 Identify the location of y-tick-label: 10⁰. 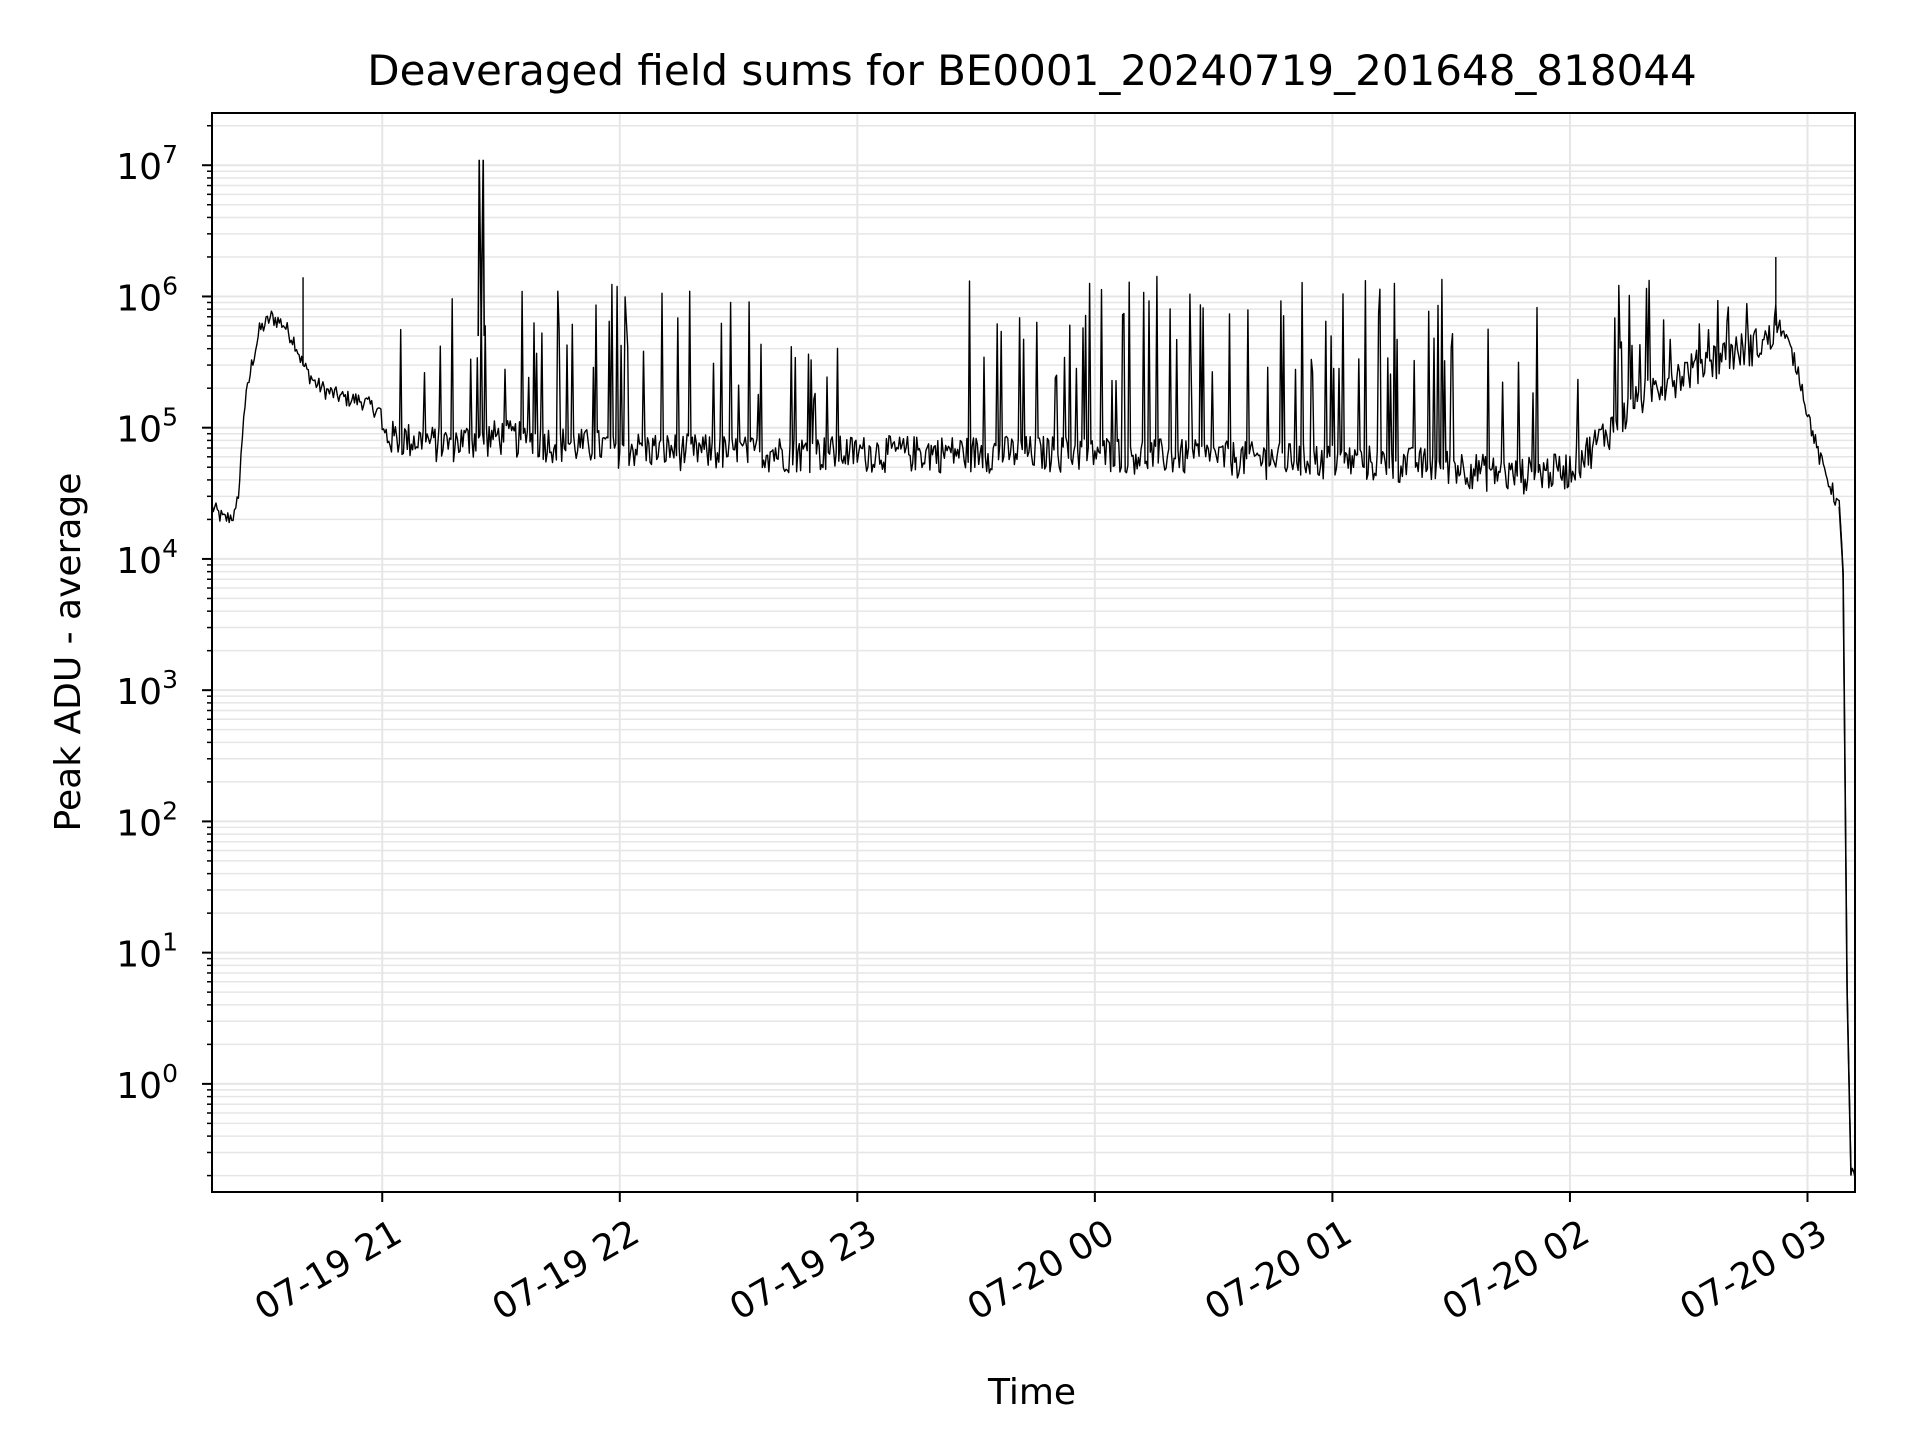
(147, 1083).